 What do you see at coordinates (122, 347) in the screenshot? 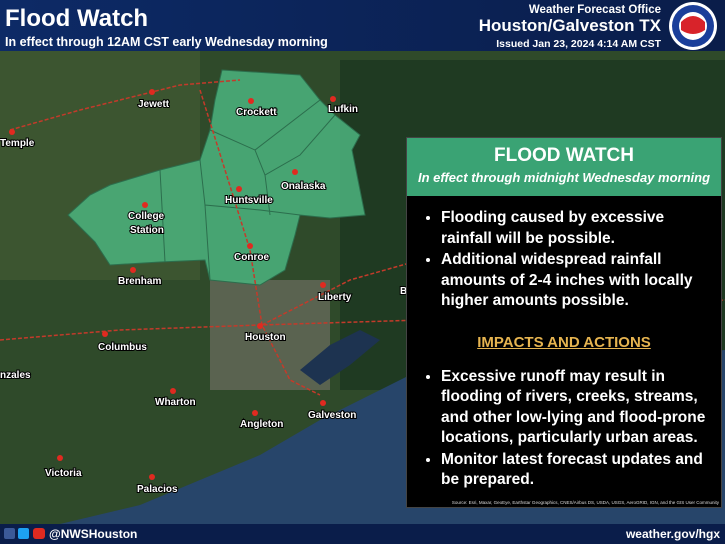
I see `city-label: Columbus` at bounding box center [122, 347].